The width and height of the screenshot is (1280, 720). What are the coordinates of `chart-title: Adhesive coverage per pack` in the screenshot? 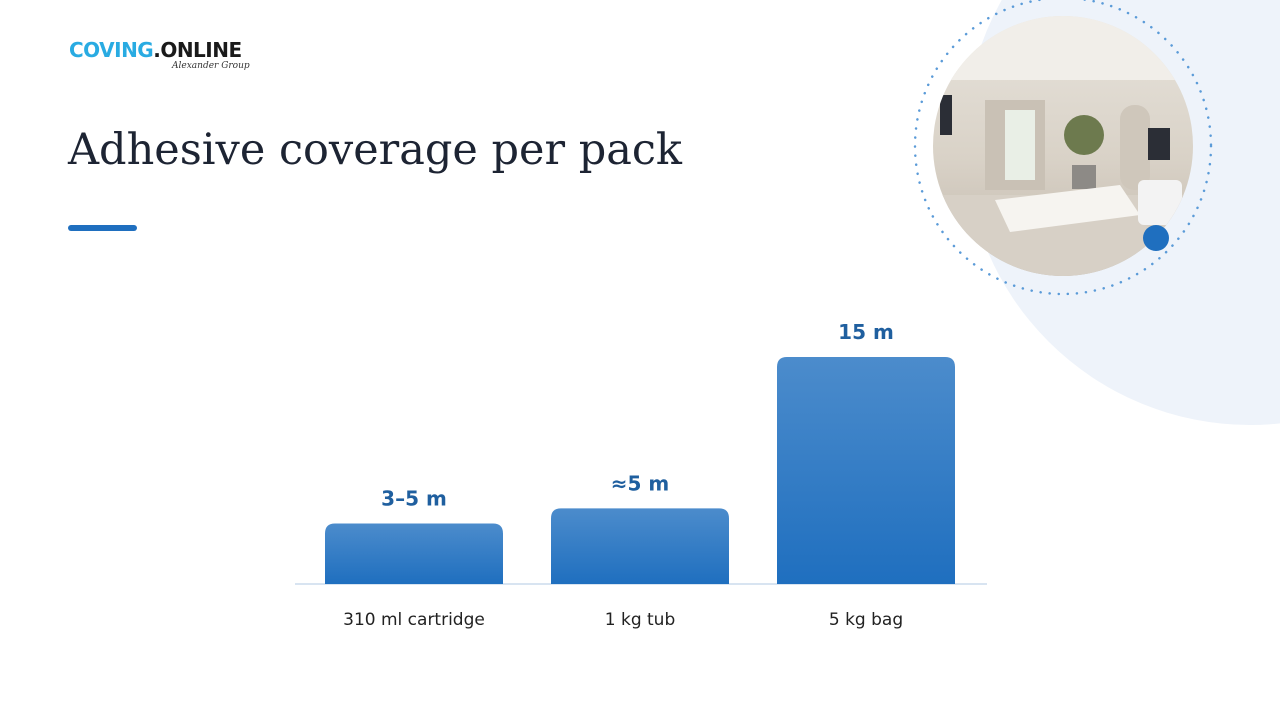 It's located at (375, 150).